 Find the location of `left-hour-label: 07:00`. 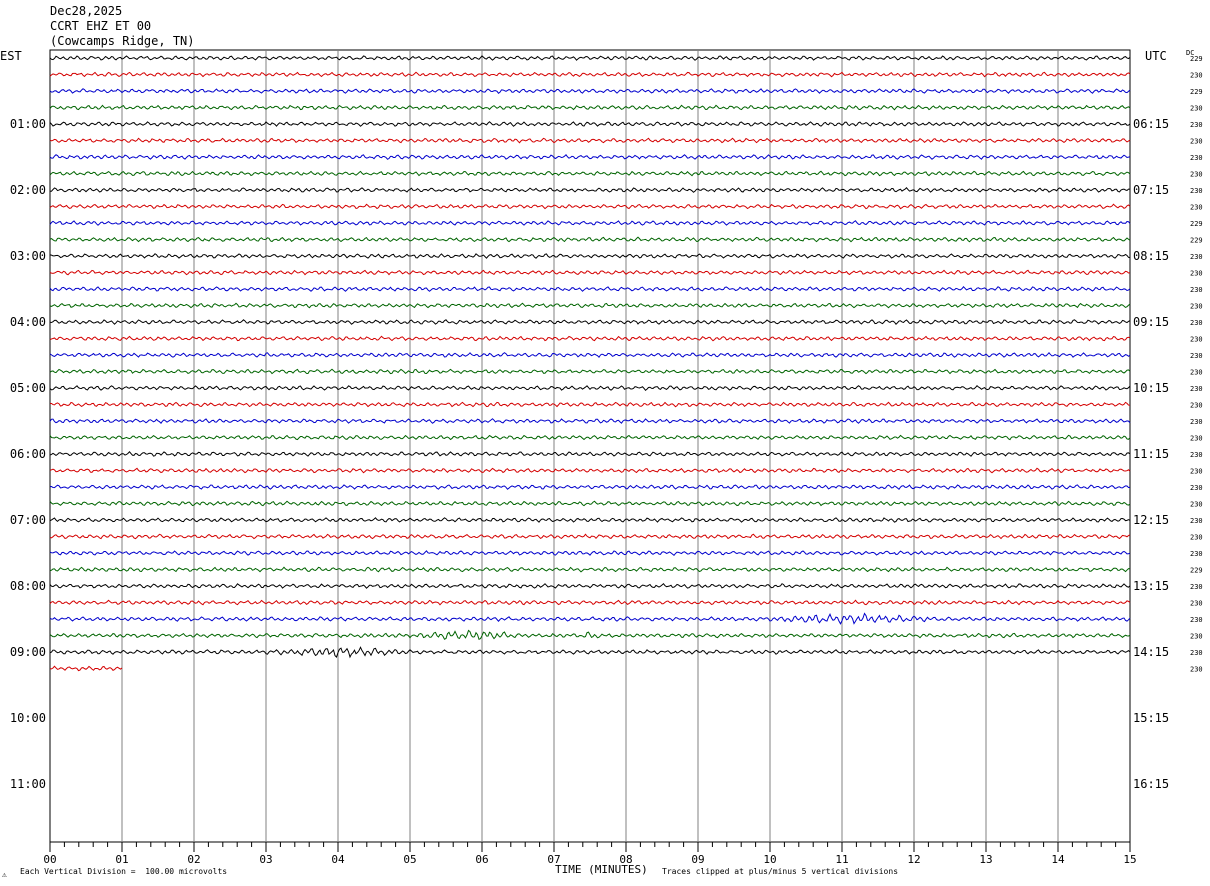

left-hour-label: 07:00 is located at coordinates (28, 520).